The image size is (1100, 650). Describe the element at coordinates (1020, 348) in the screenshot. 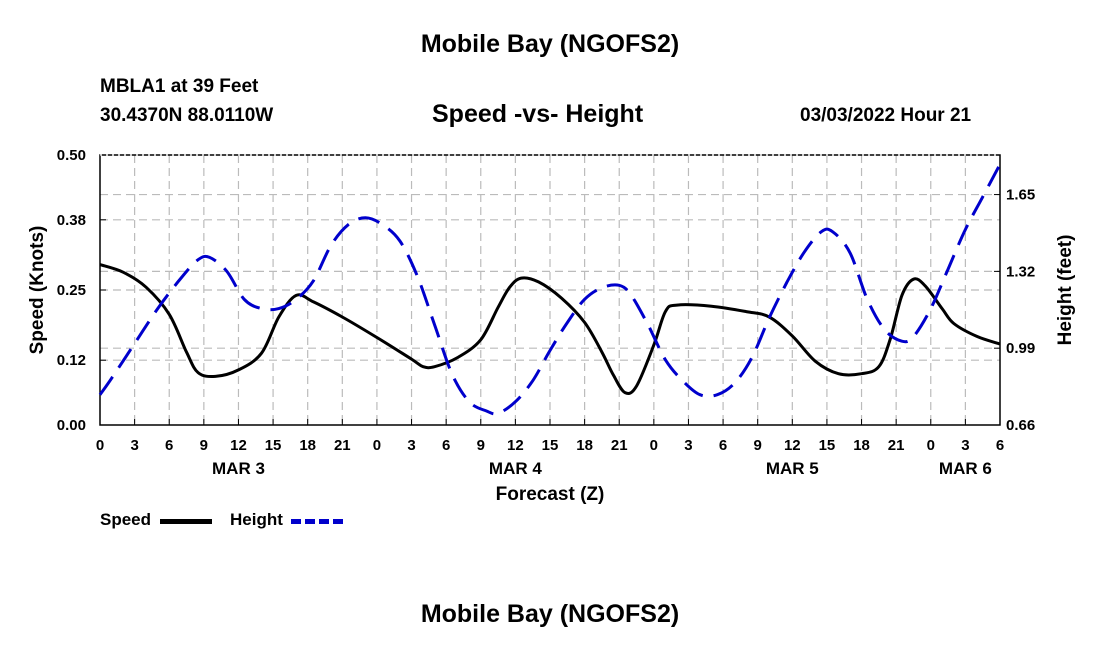

I see `y-right-tick-label: 0.99` at that location.